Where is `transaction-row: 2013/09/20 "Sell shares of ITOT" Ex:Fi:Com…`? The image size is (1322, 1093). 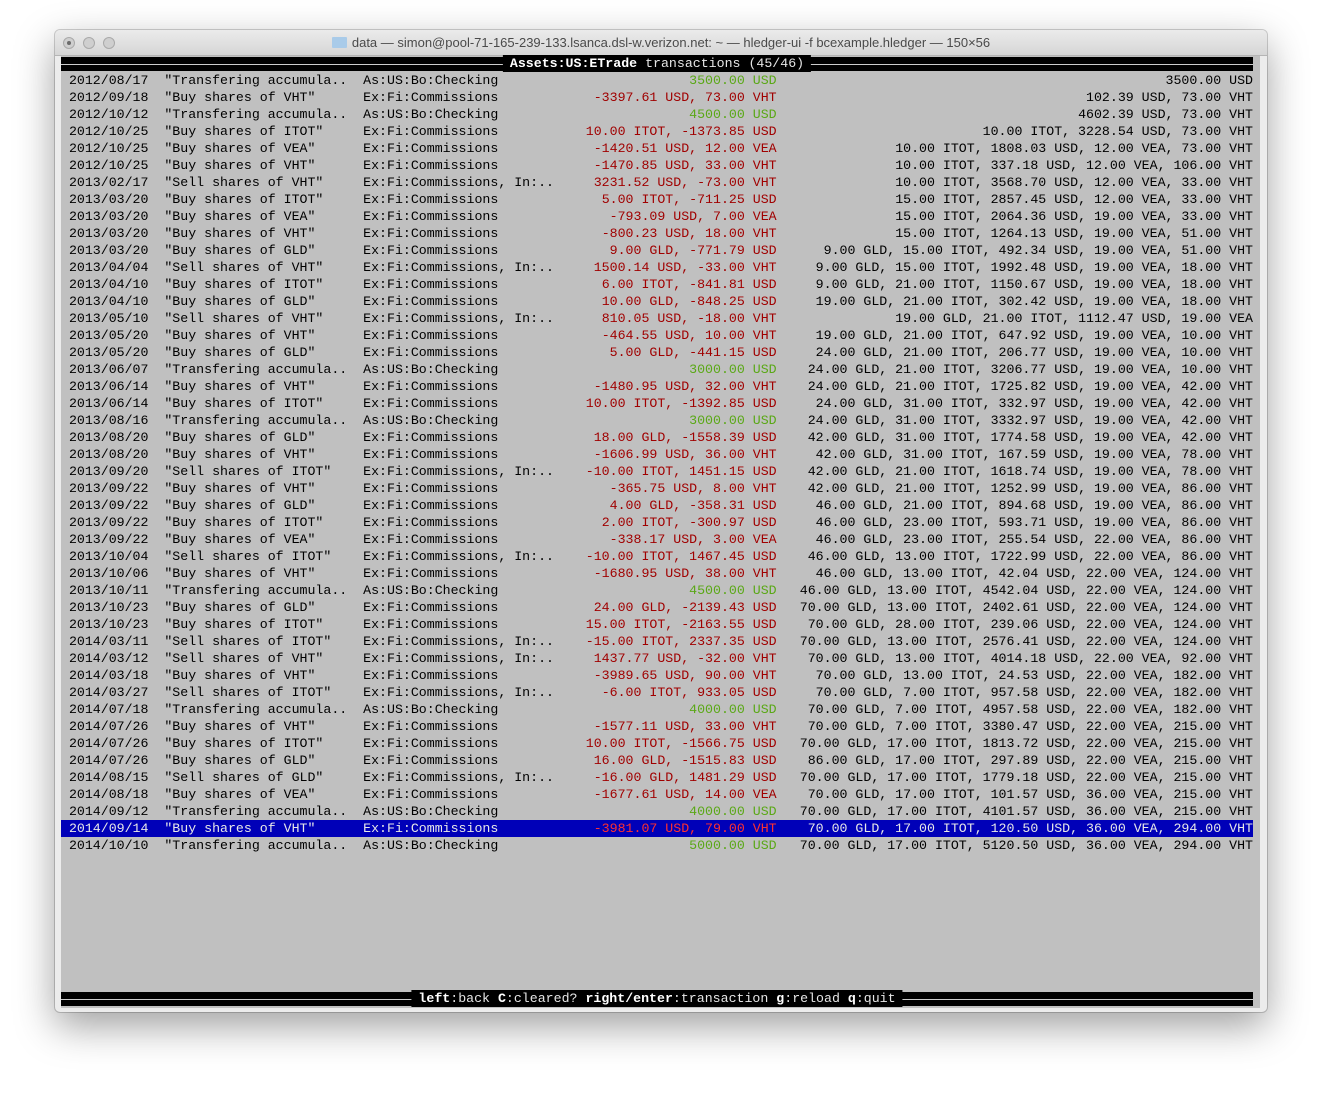 transaction-row: 2013/09/20 "Sell shares of ITOT" Ex:Fi:Com… is located at coordinates (657, 471).